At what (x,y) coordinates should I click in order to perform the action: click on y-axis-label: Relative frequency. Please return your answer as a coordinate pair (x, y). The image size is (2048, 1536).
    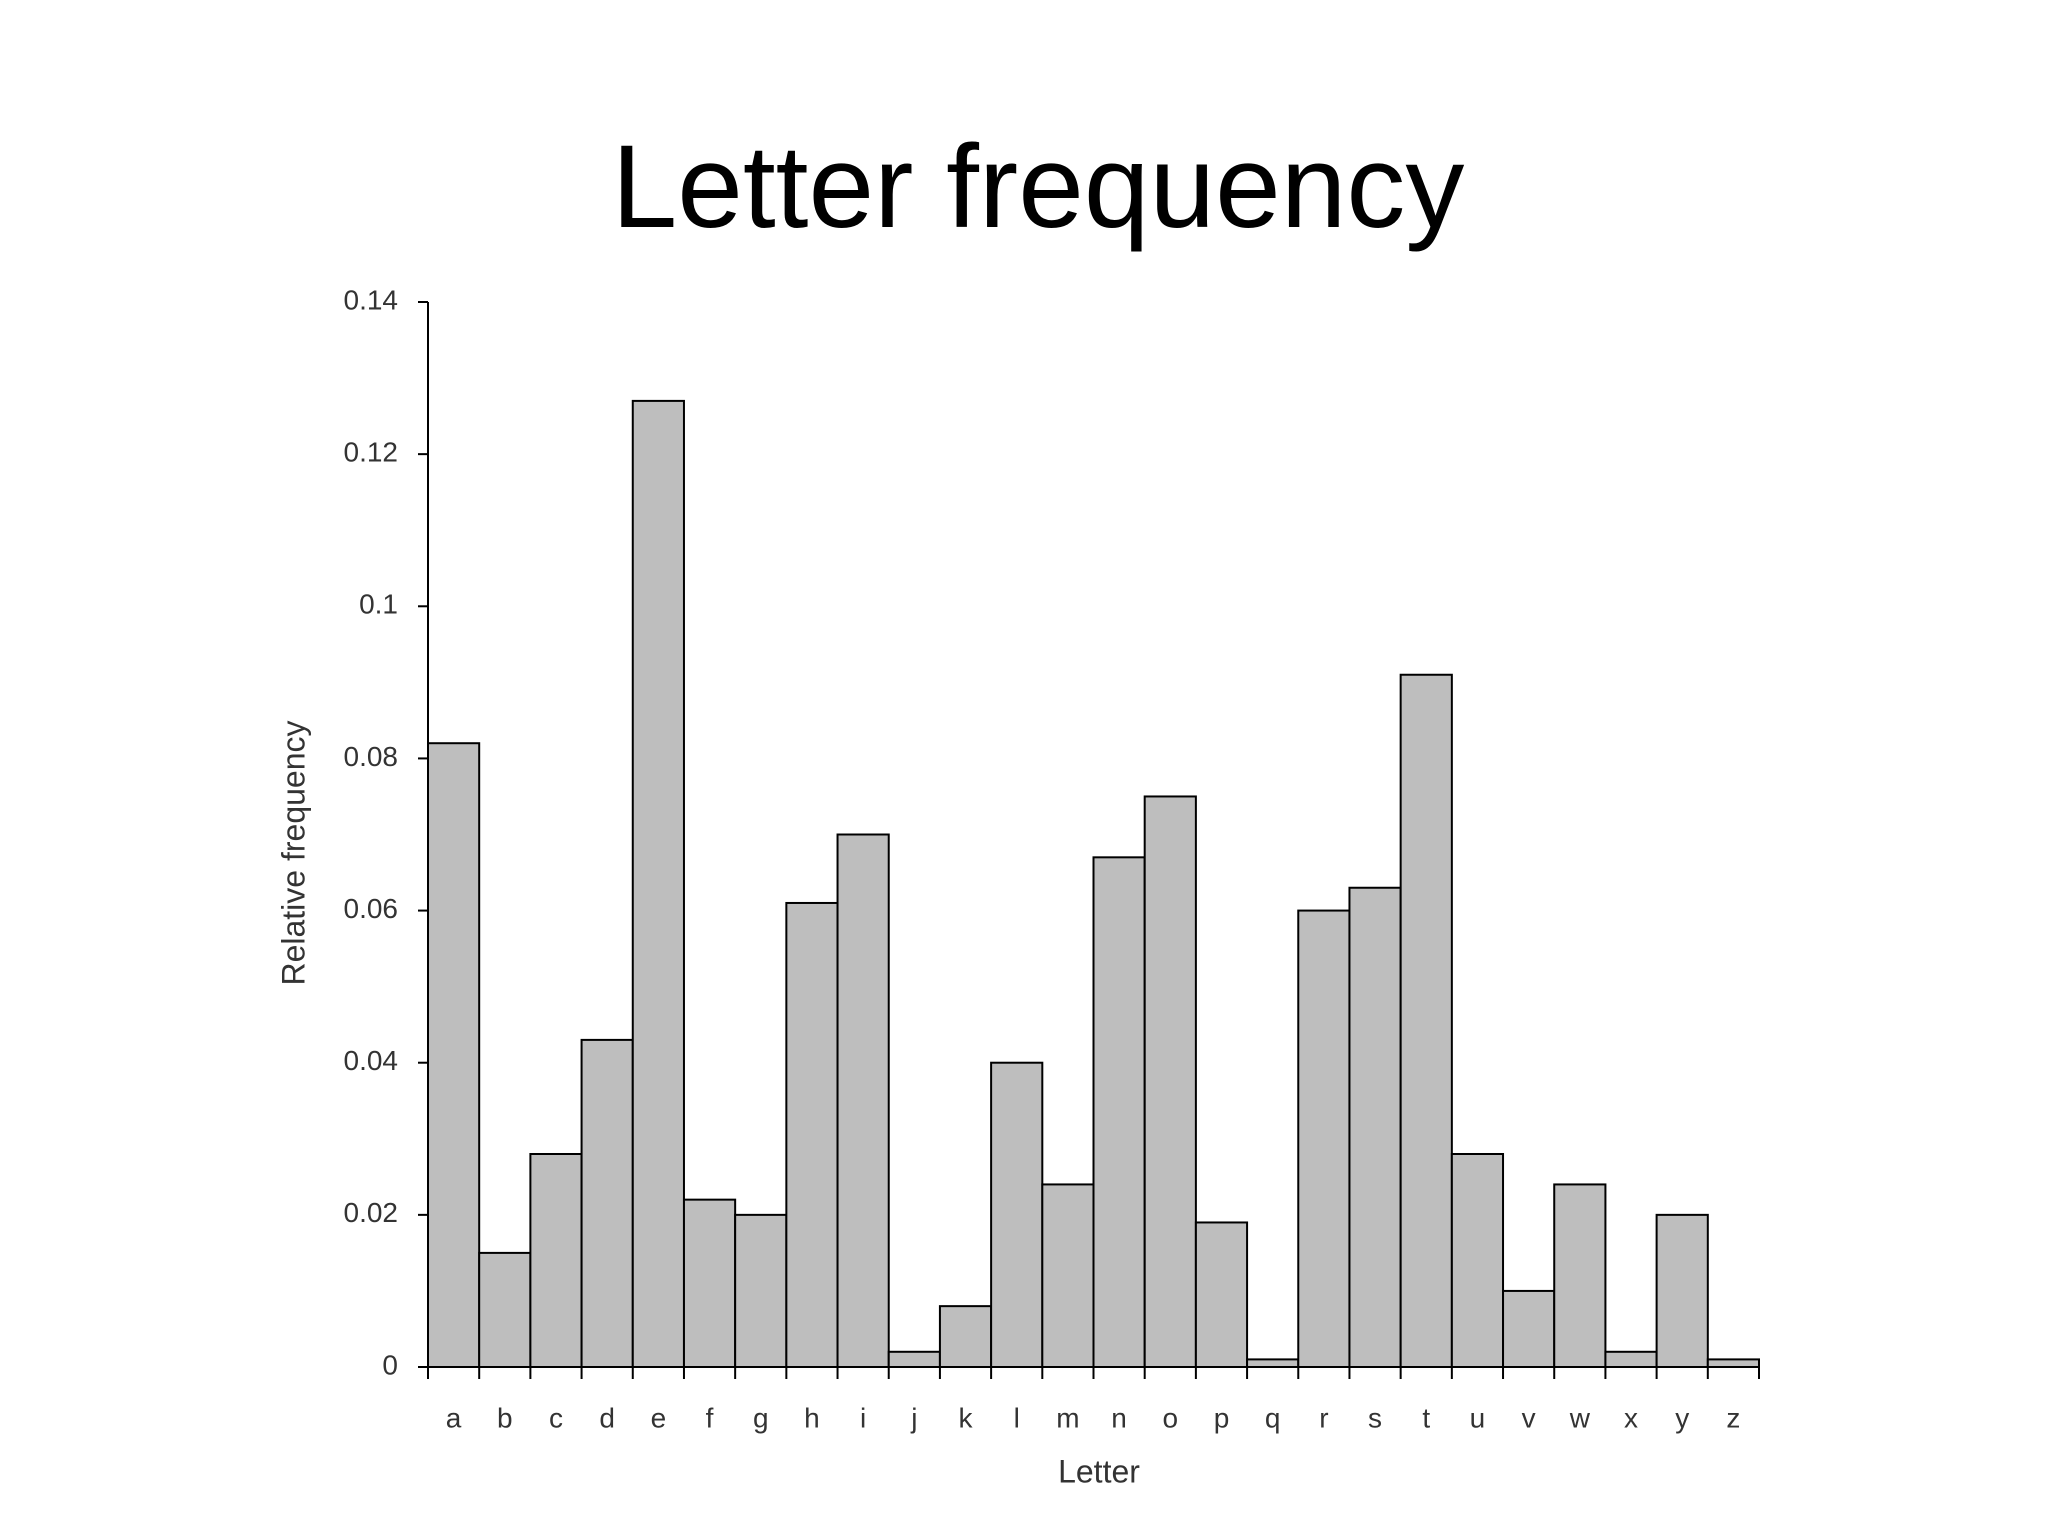
    Looking at the image, I should click on (293, 852).